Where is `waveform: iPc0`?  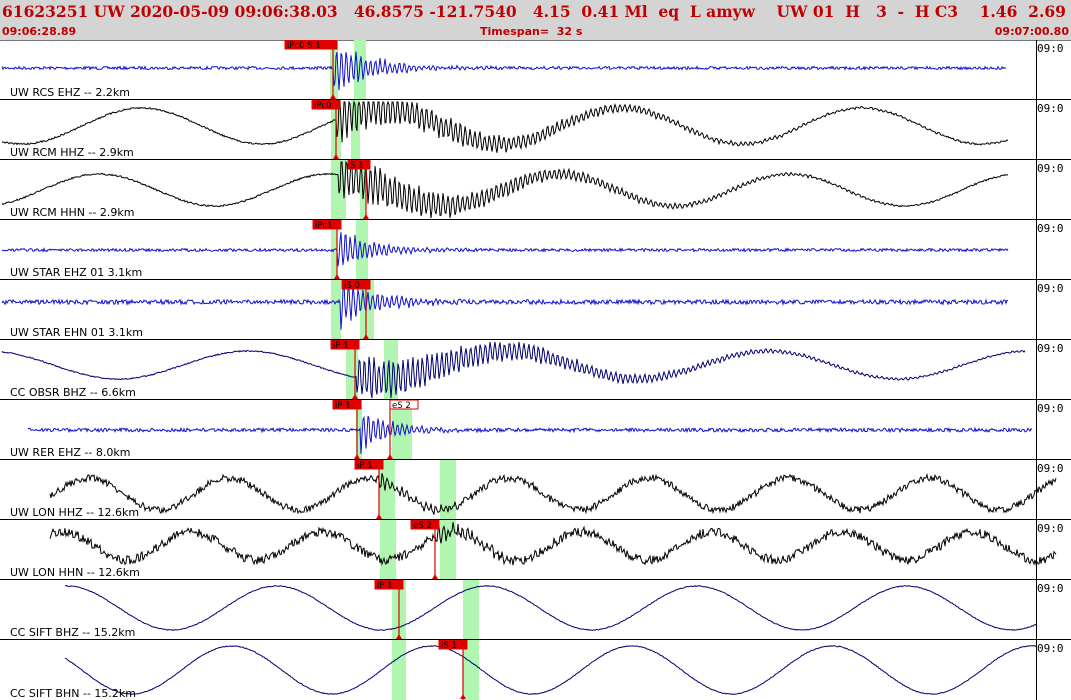
waveform: iPc0 is located at coordinates (535, 130).